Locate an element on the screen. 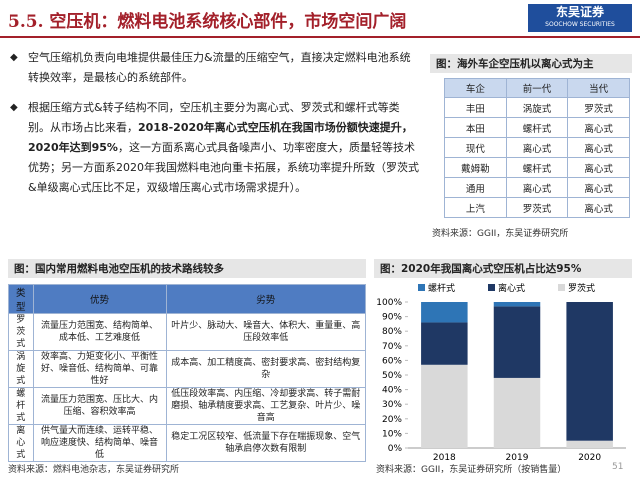 This screenshot has height=480, width=640. table-title: 图：海外车企空压机以离心式为主 is located at coordinates (531, 63).